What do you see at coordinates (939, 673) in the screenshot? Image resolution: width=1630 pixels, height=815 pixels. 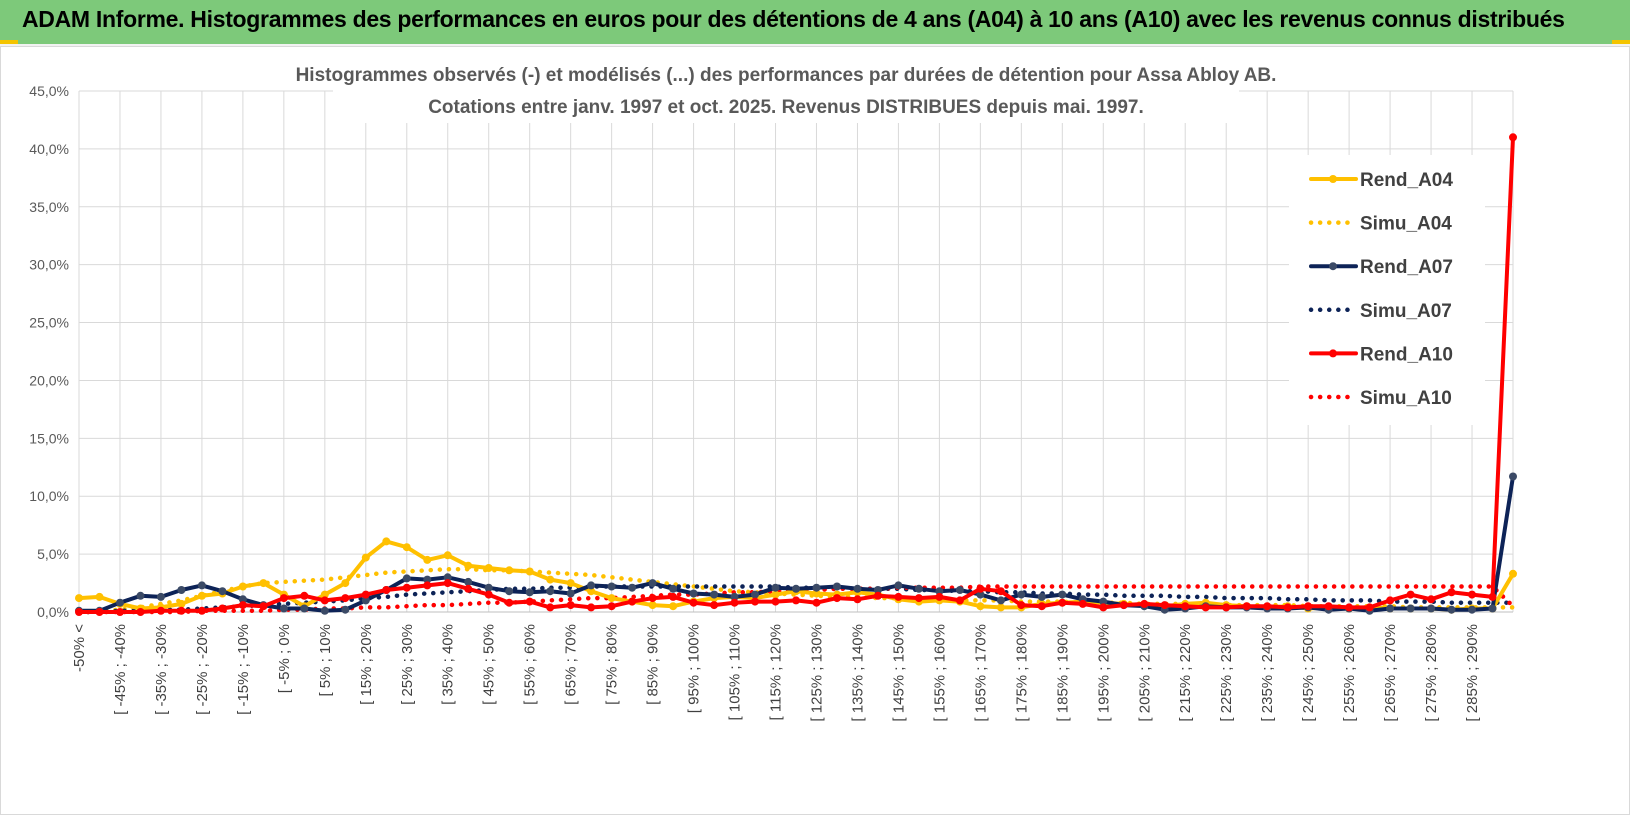 I see `x-tick-label: [ 155% ; 160%` at bounding box center [939, 673].